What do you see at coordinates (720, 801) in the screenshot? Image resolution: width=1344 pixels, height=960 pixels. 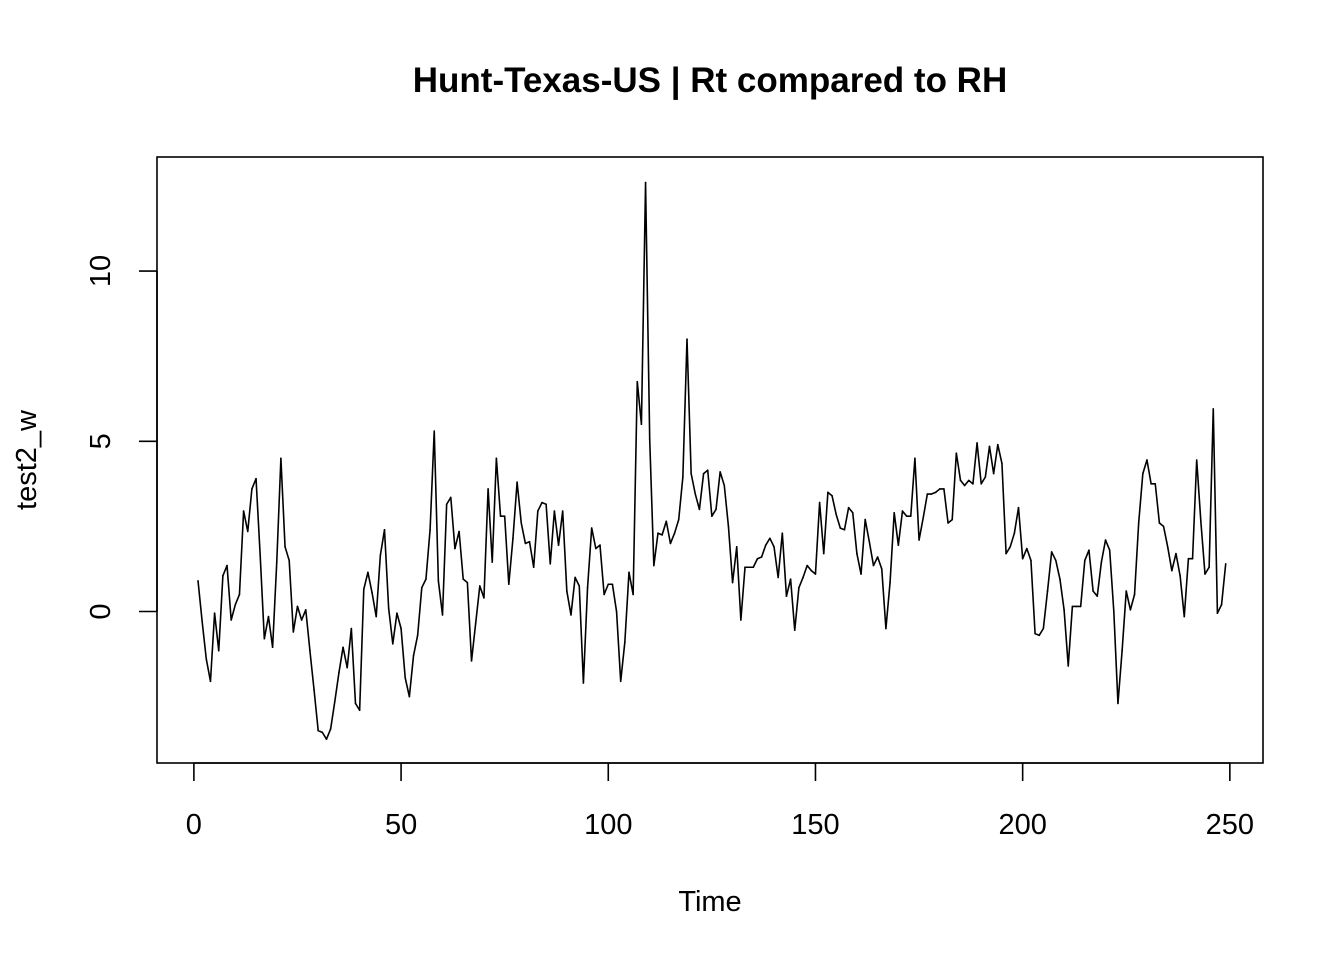 I see `x-axis: 0 50 100 150 200 250` at bounding box center [720, 801].